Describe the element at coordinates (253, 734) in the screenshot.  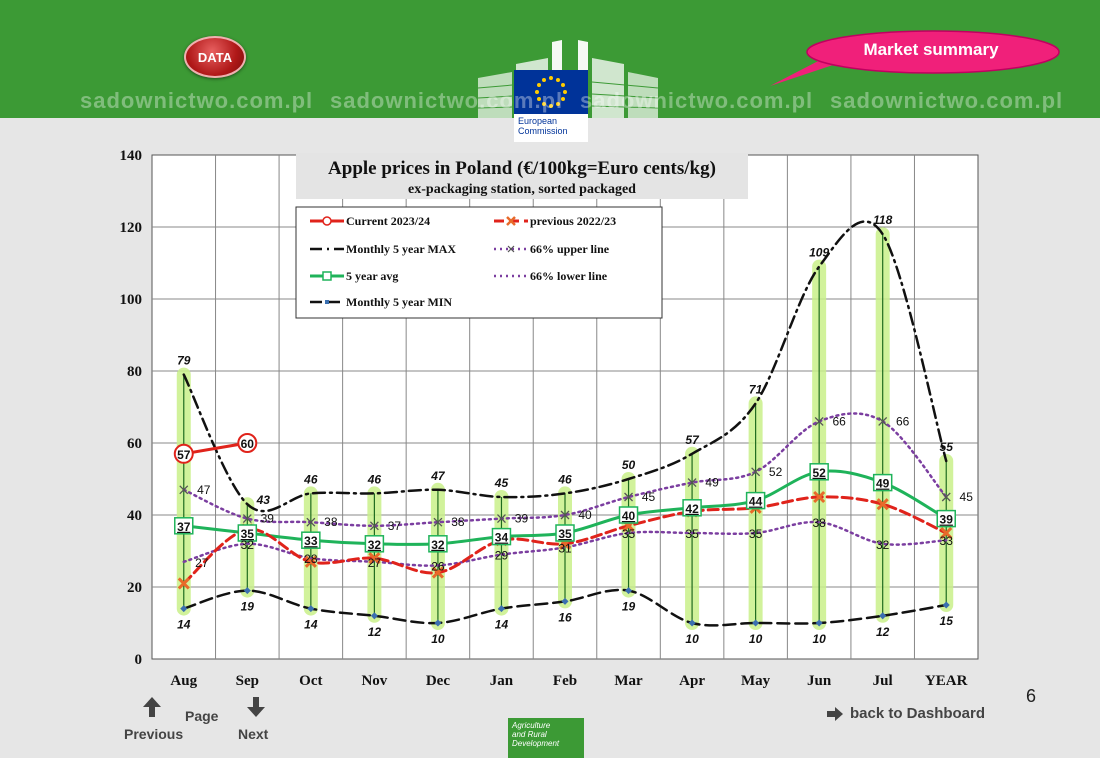
I see `next-page-link: Next` at that location.